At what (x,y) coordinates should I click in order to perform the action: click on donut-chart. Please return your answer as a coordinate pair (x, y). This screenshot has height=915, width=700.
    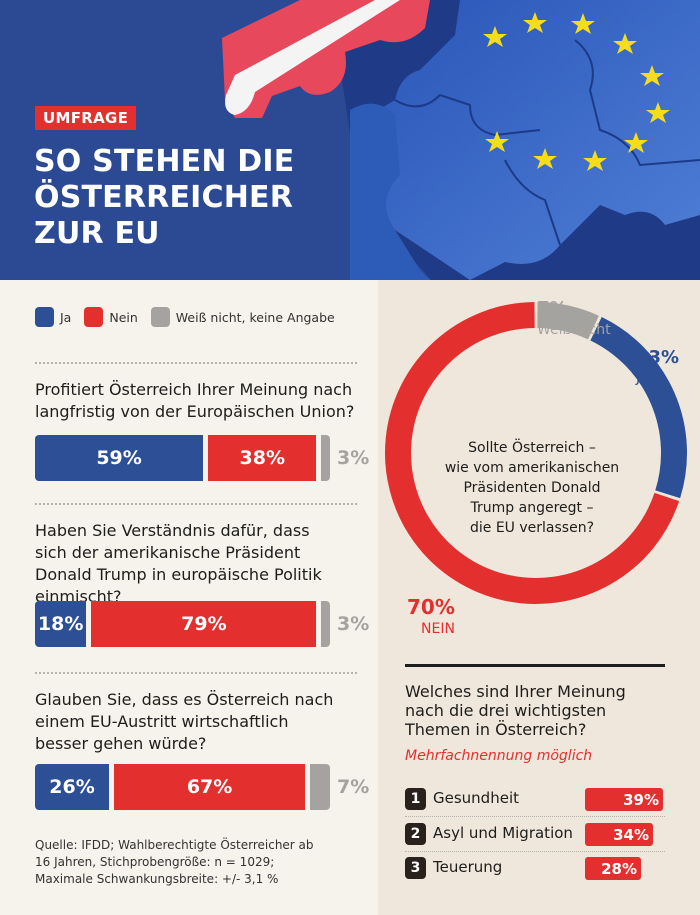
    Looking at the image, I should click on (536, 453).